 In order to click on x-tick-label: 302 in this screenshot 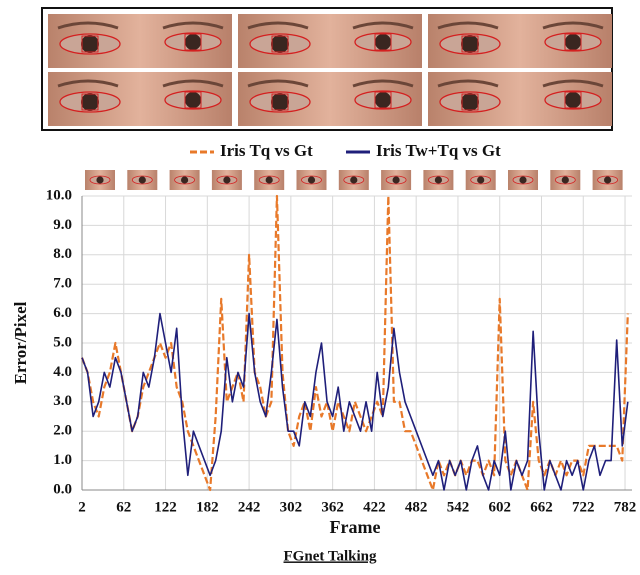, I will do `click(291, 507)`.